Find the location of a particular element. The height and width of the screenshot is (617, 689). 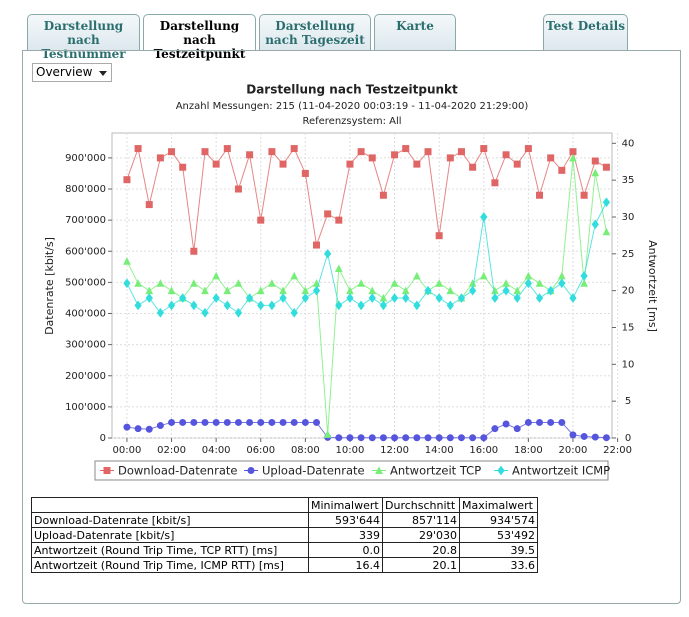

table-value: 0.0 is located at coordinates (345, 550).